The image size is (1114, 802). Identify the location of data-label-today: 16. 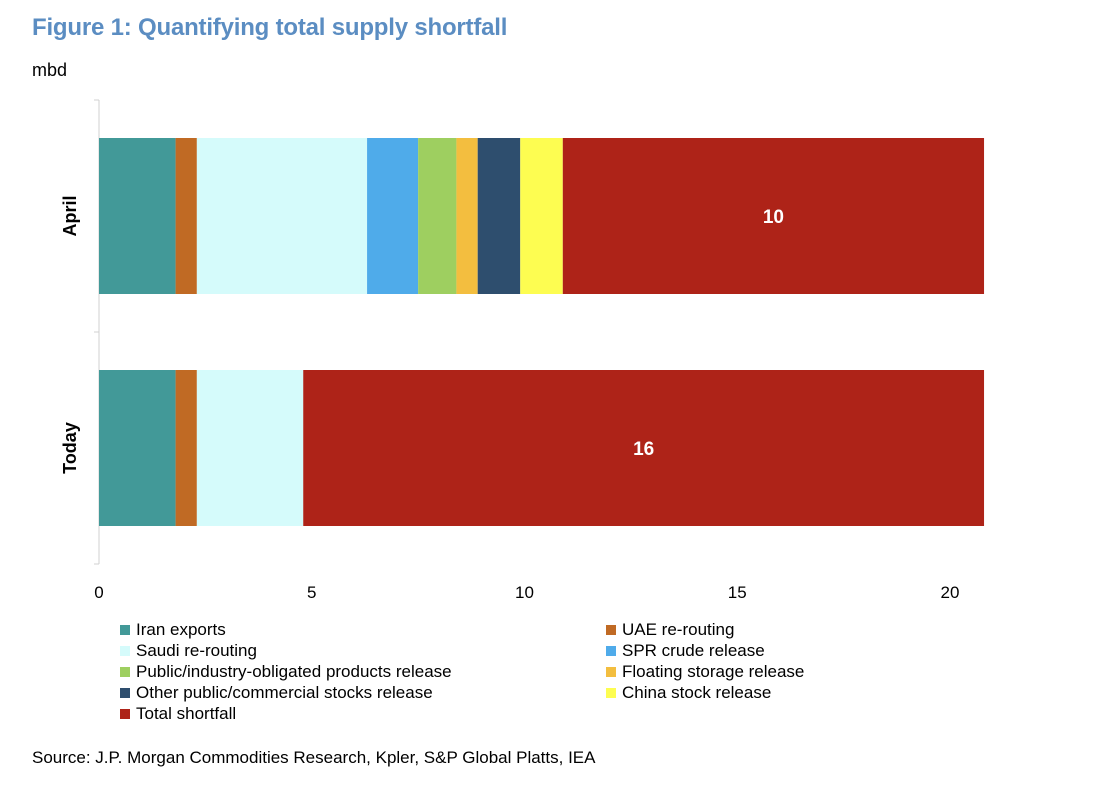
(643, 449).